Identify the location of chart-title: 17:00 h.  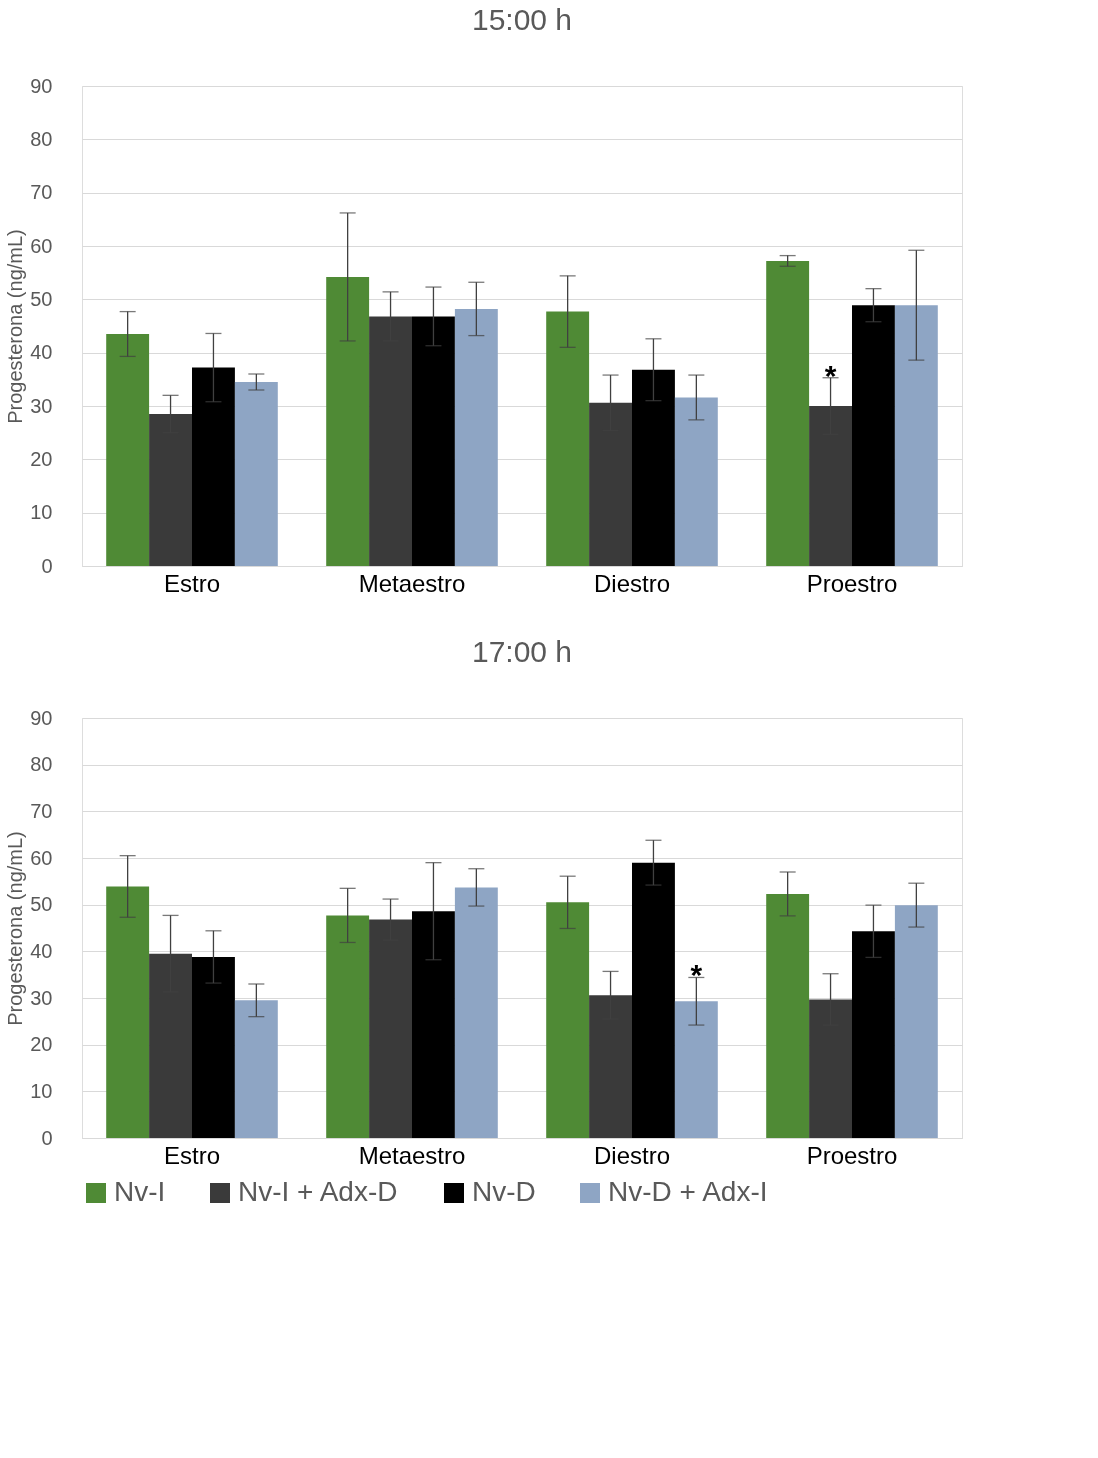
(522, 651).